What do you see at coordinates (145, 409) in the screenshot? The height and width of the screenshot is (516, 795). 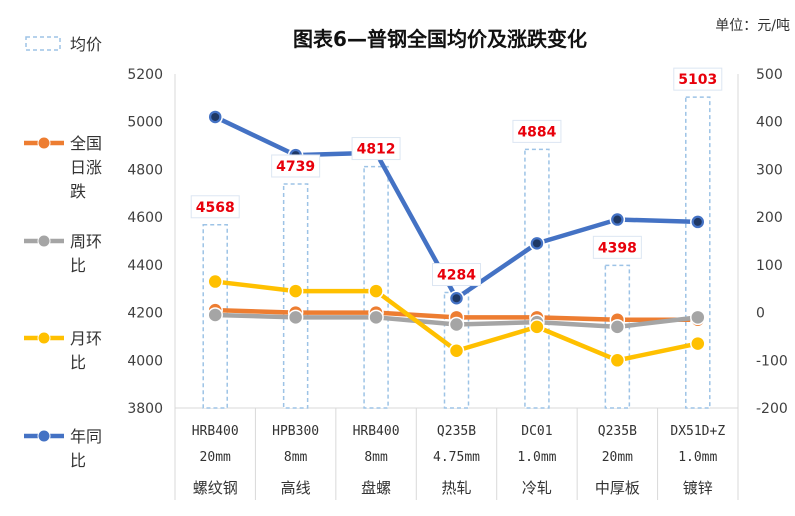 I see `left-axis-tick-label: 3800` at bounding box center [145, 409].